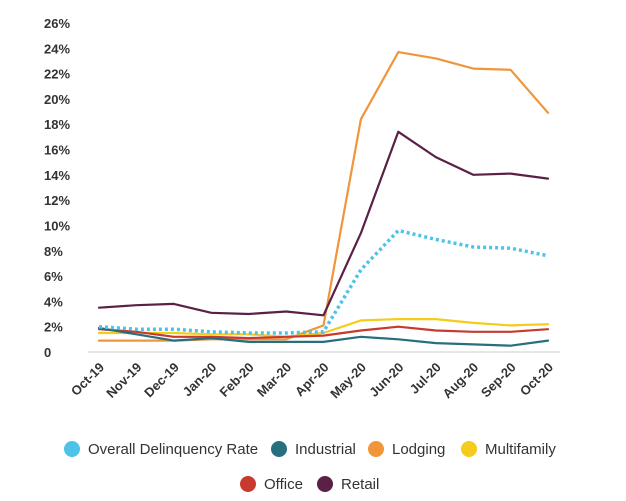  I want to click on x-tick-label: May-20, so click(348, 381).